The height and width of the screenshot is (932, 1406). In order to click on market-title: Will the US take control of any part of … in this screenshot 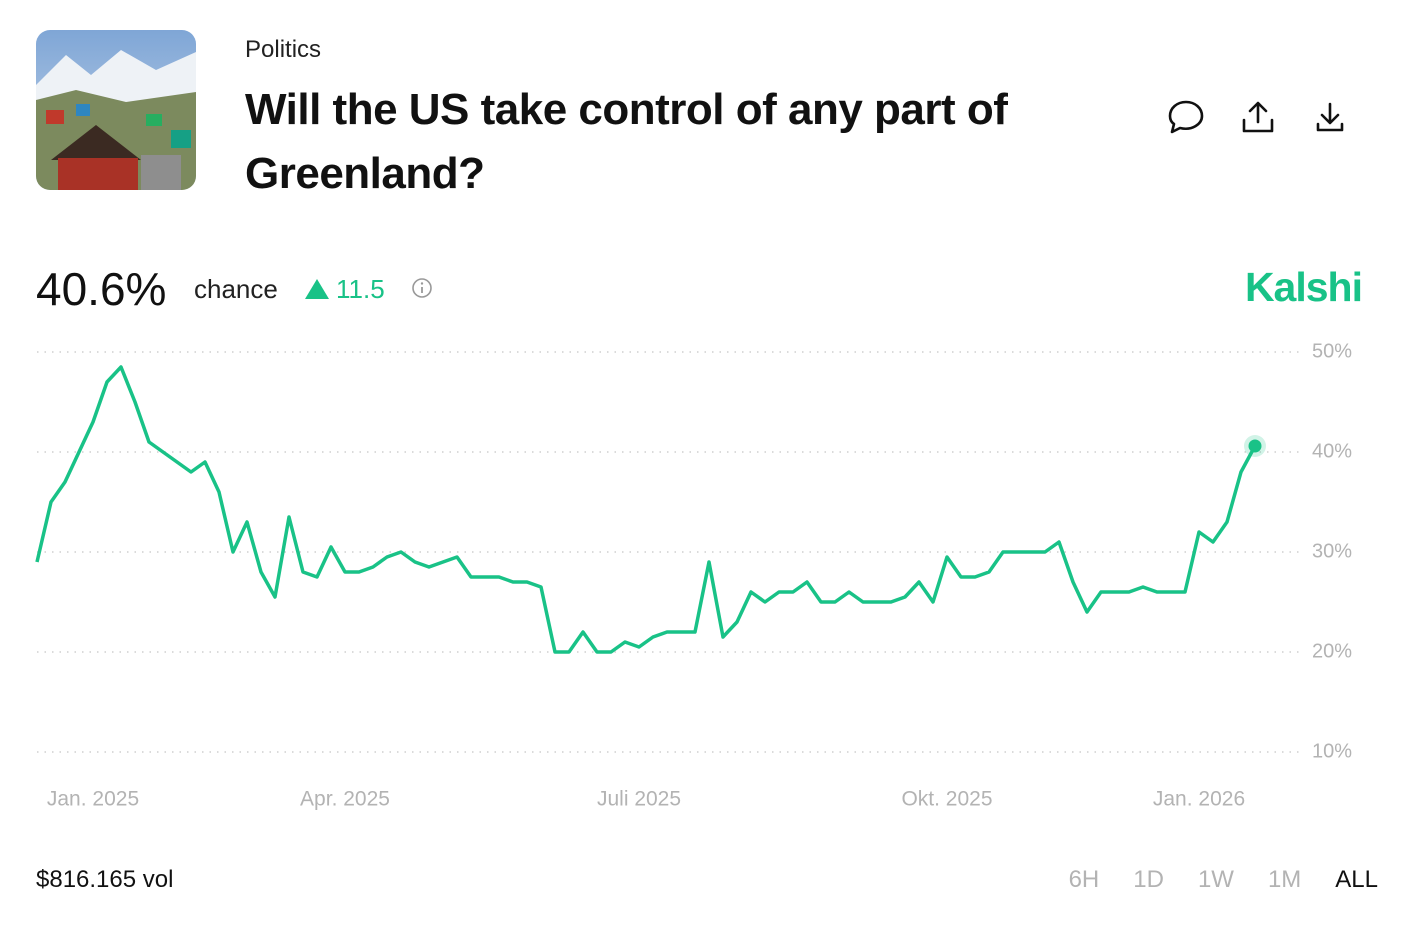, I will do `click(626, 141)`.